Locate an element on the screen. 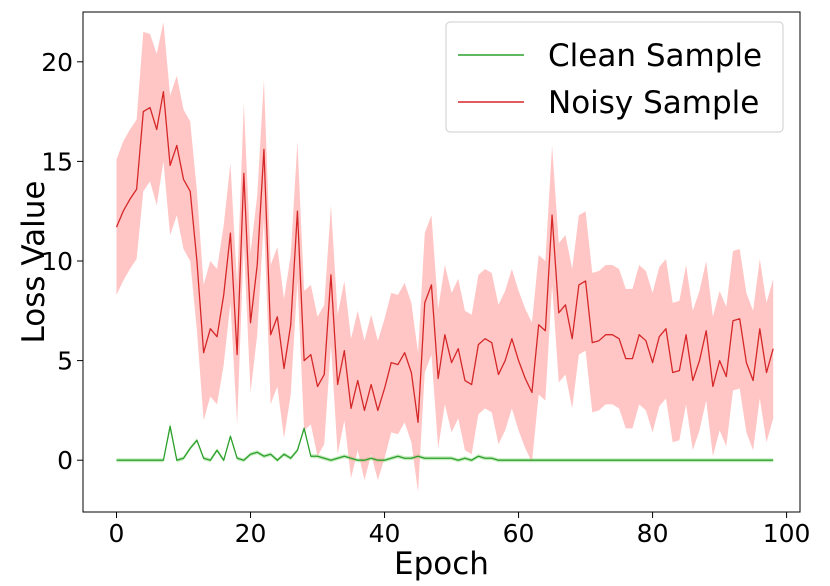 This screenshot has height=586, width=830. y-tick-label: 5 is located at coordinates (65, 361).